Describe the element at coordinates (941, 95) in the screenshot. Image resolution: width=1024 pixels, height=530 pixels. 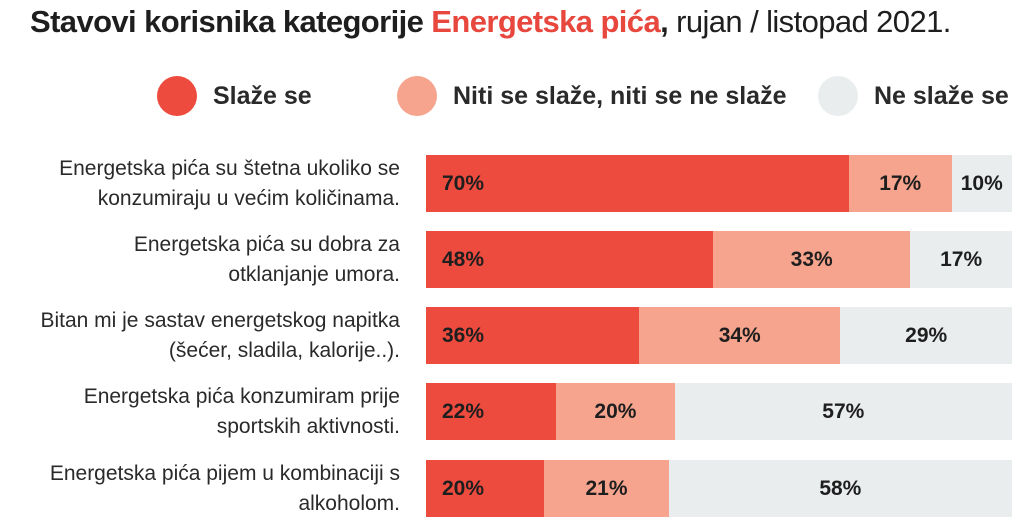
I see `legend-label-disagree: Ne slaže se` at that location.